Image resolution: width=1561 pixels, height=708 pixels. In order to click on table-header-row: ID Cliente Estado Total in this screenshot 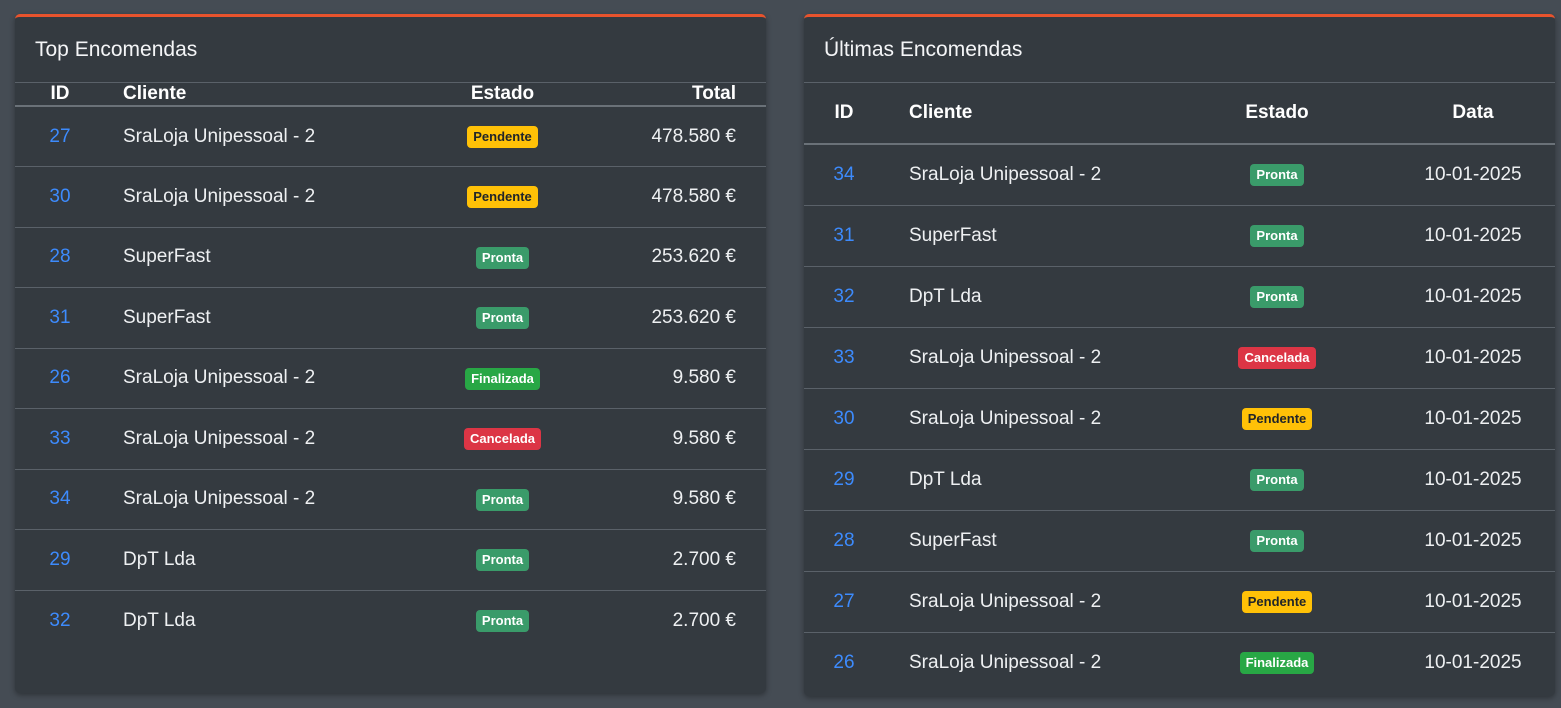, I will do `click(390, 95)`.